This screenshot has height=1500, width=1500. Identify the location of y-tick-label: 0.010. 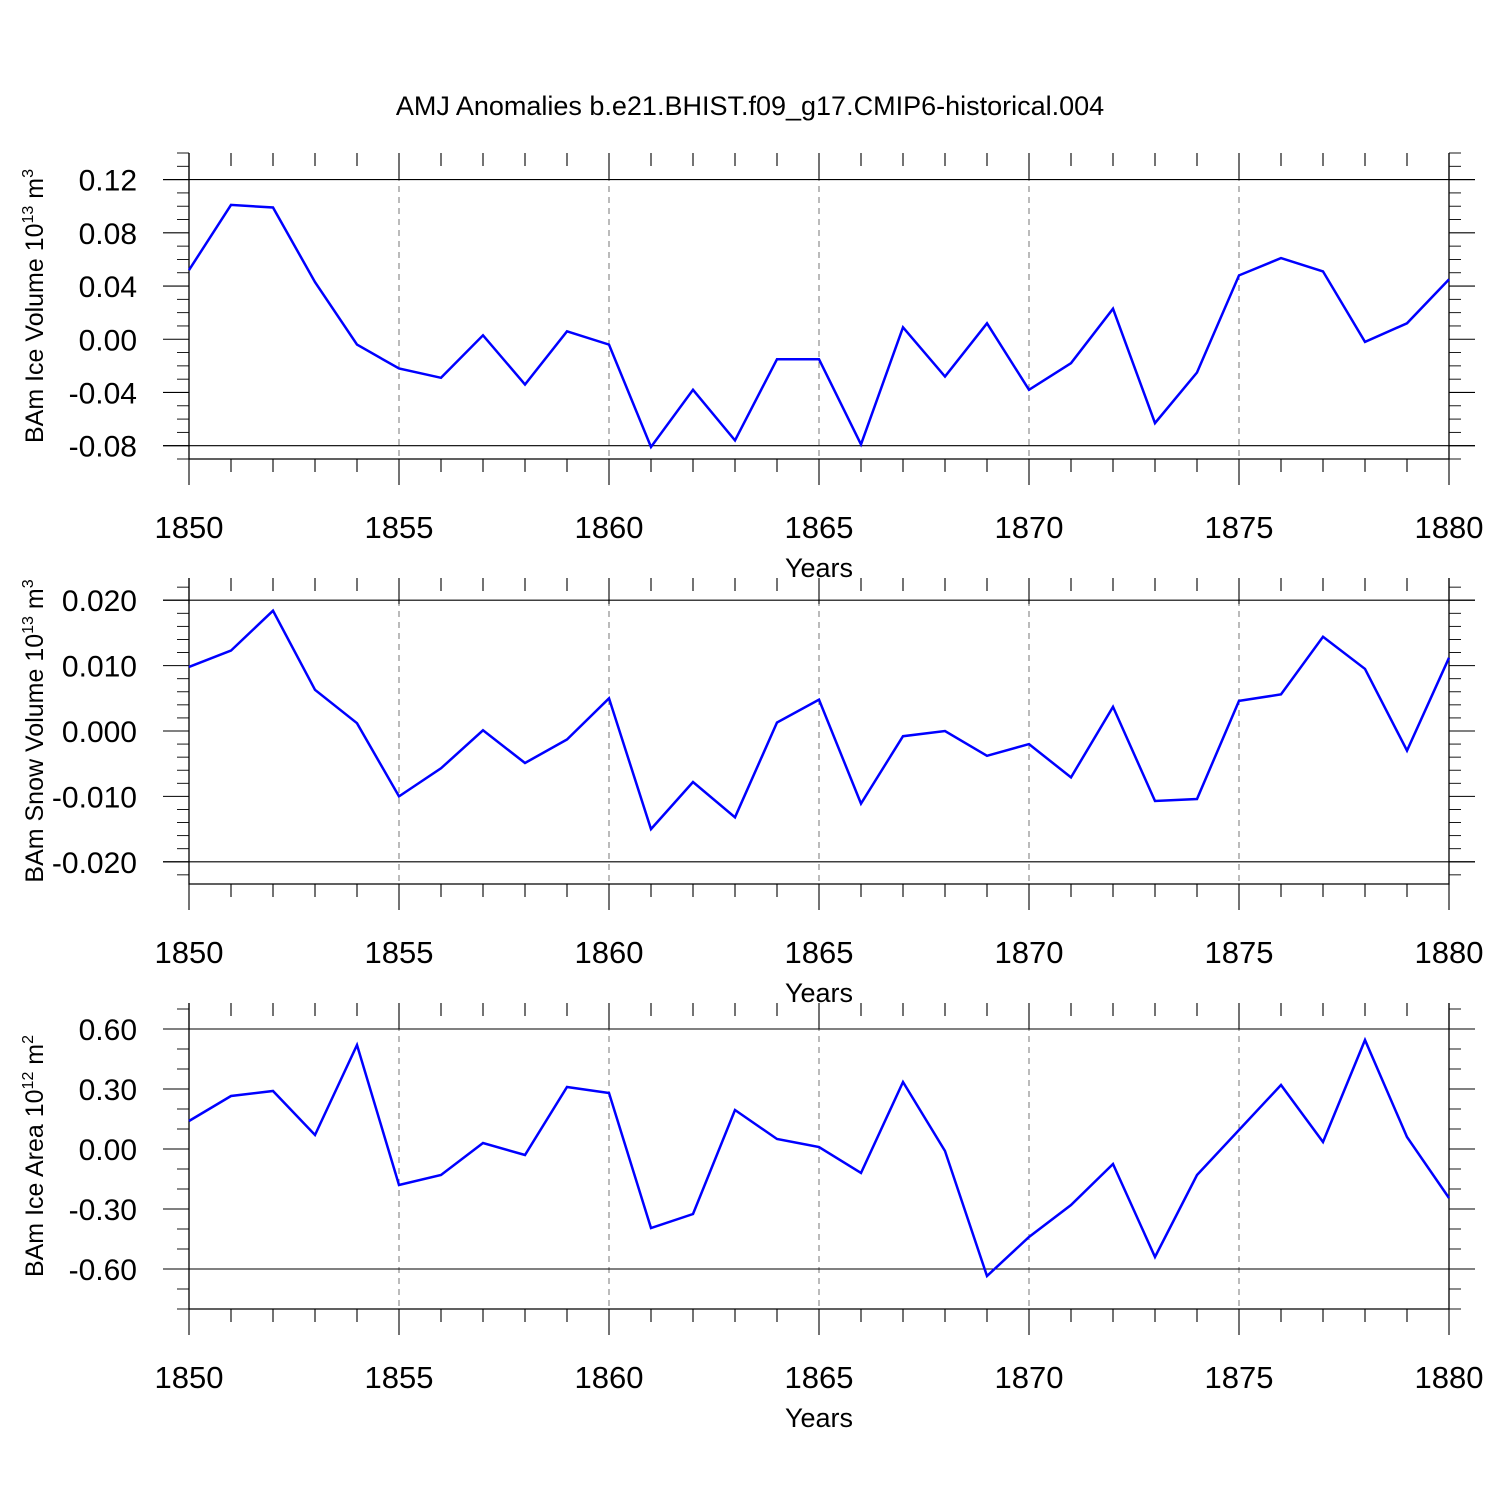
(99, 667).